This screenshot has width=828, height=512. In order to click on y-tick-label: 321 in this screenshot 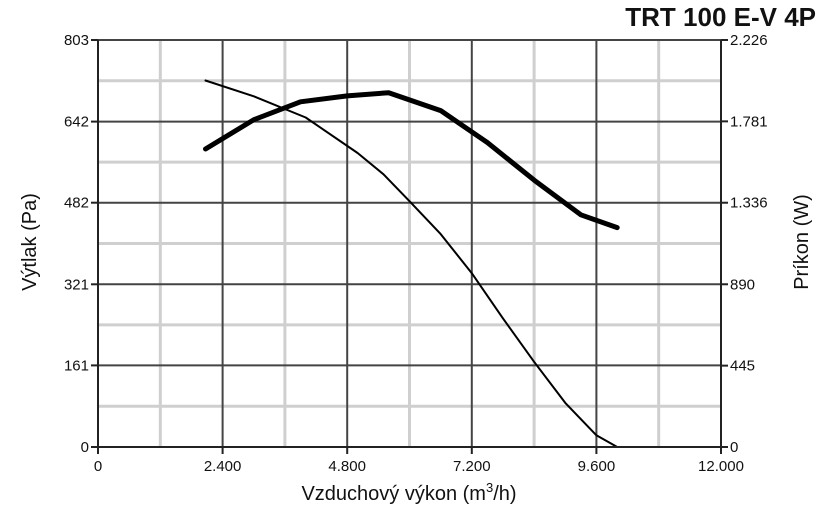, I will do `click(76, 284)`.